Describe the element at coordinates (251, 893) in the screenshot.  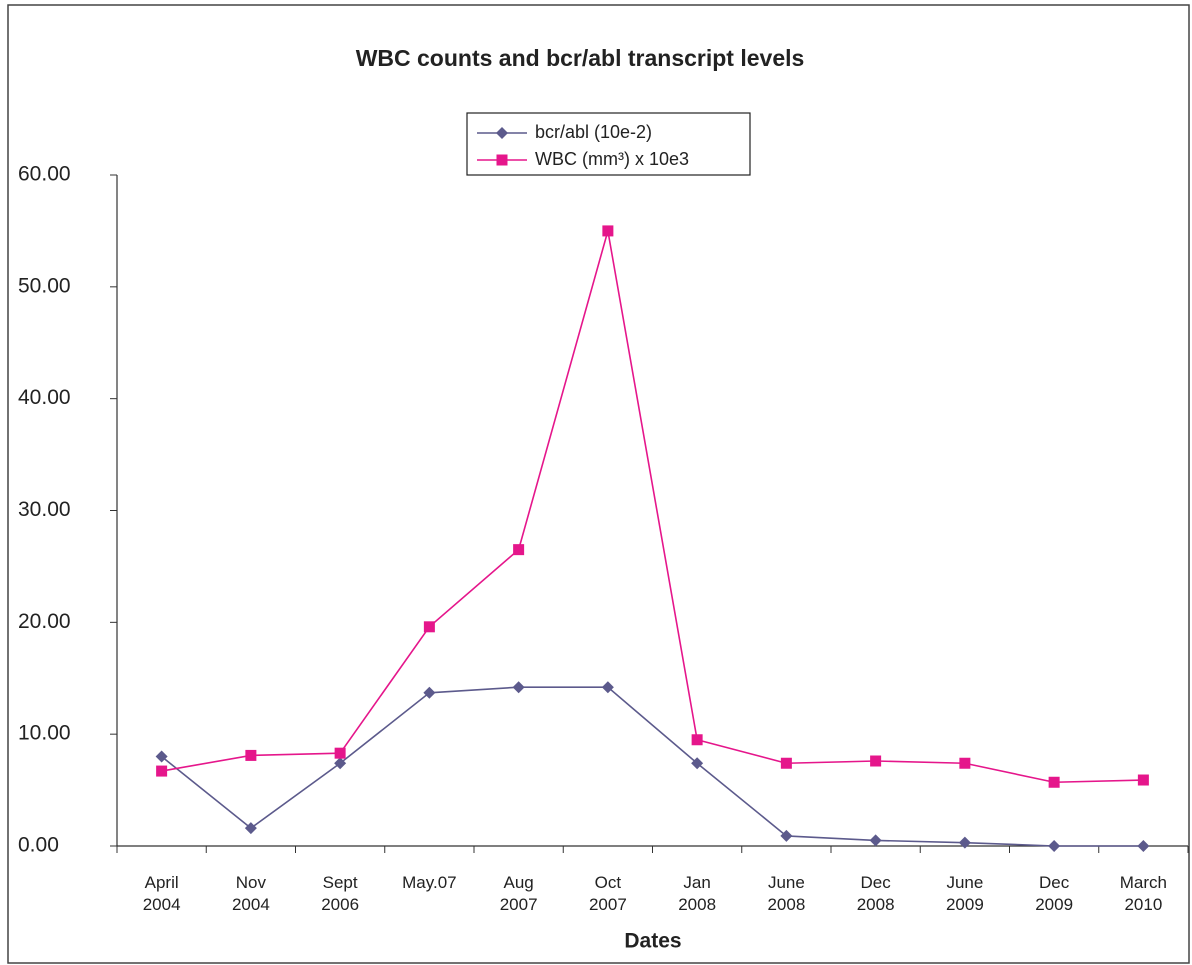
I see `x-tick-label: Nov 2004` at that location.